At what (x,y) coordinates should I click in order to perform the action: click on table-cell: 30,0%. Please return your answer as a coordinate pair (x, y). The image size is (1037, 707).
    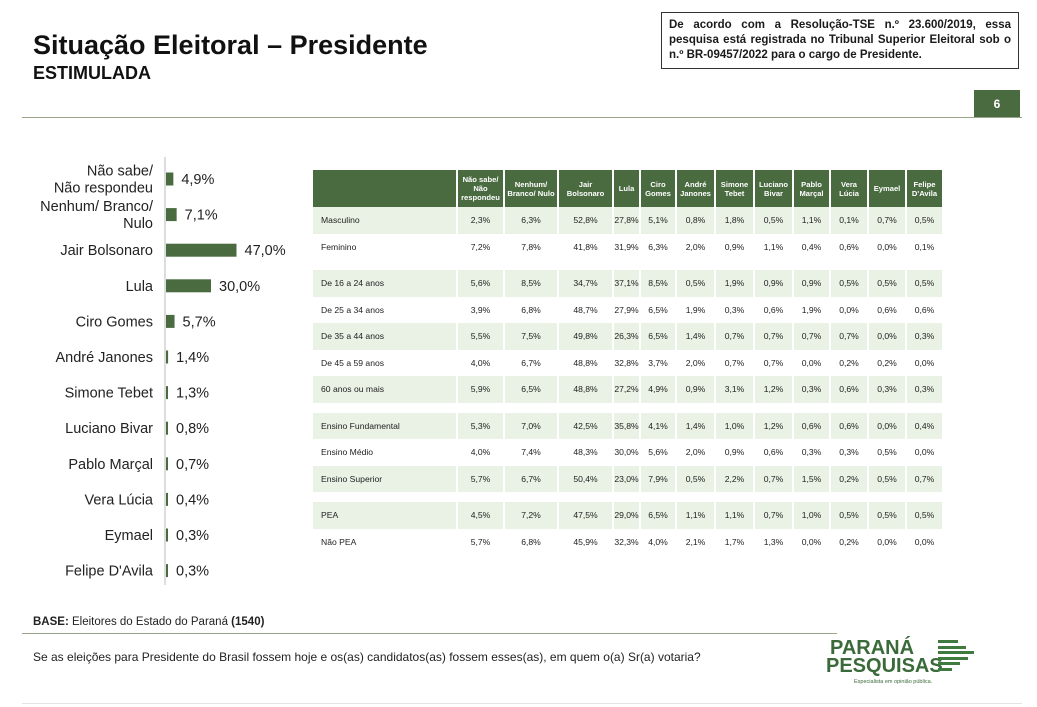
    Looking at the image, I should click on (626, 452).